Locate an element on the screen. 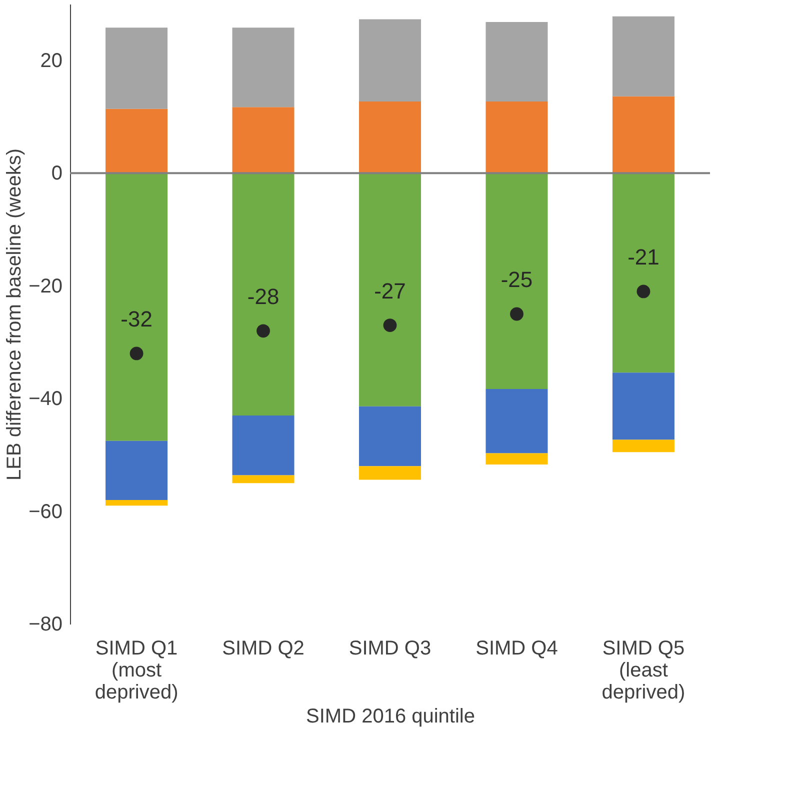 This screenshot has width=787, height=812. data-label: -32 is located at coordinates (136, 319).